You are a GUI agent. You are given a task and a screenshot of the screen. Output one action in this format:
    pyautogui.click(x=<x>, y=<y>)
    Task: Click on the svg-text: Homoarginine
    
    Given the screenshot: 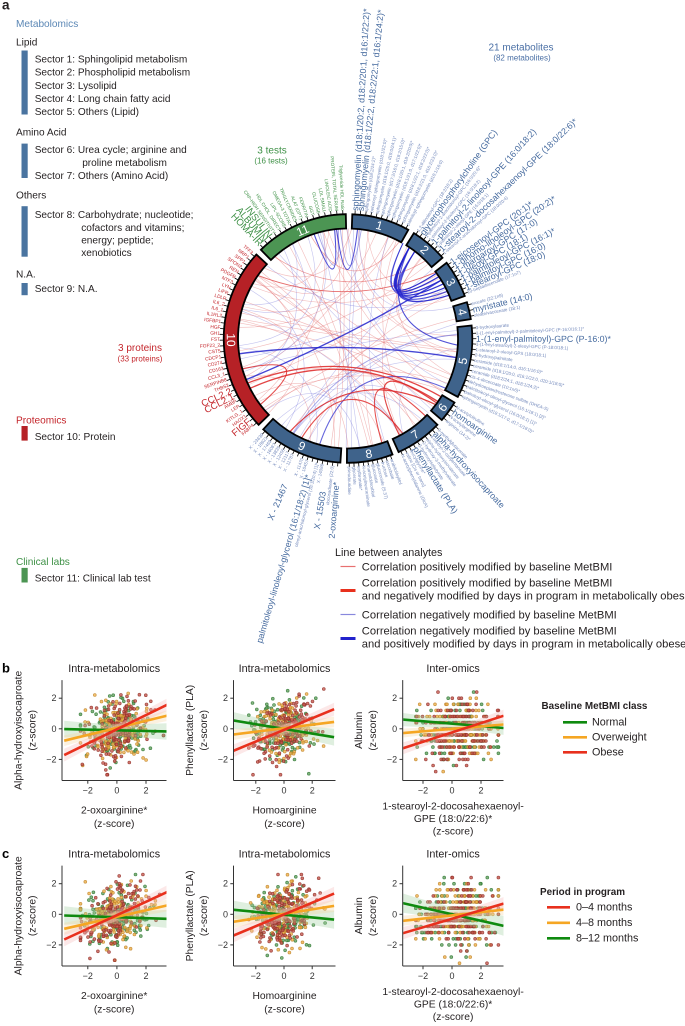 What is the action you would take?
    pyautogui.click(x=284, y=996)
    